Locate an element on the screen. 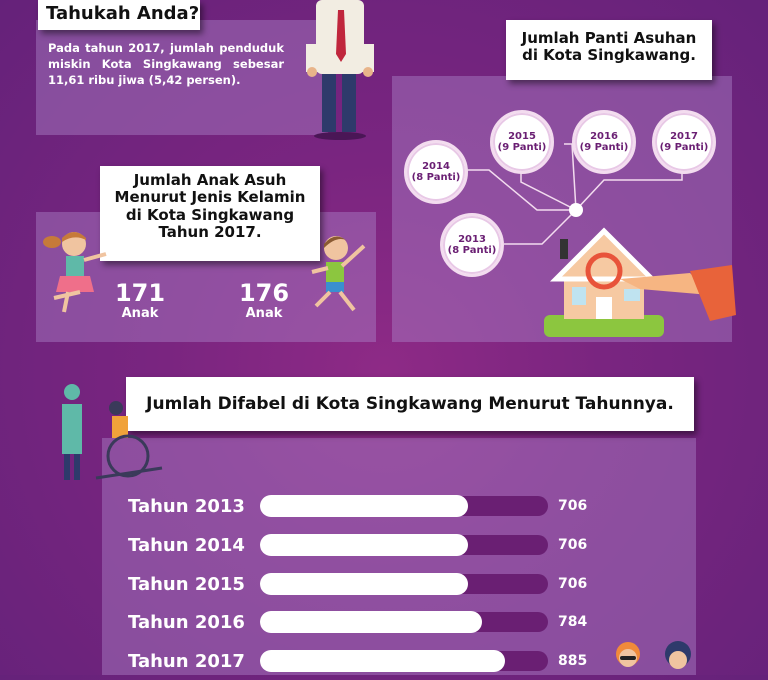 The image size is (768, 680). bar-value: 784 is located at coordinates (573, 622).